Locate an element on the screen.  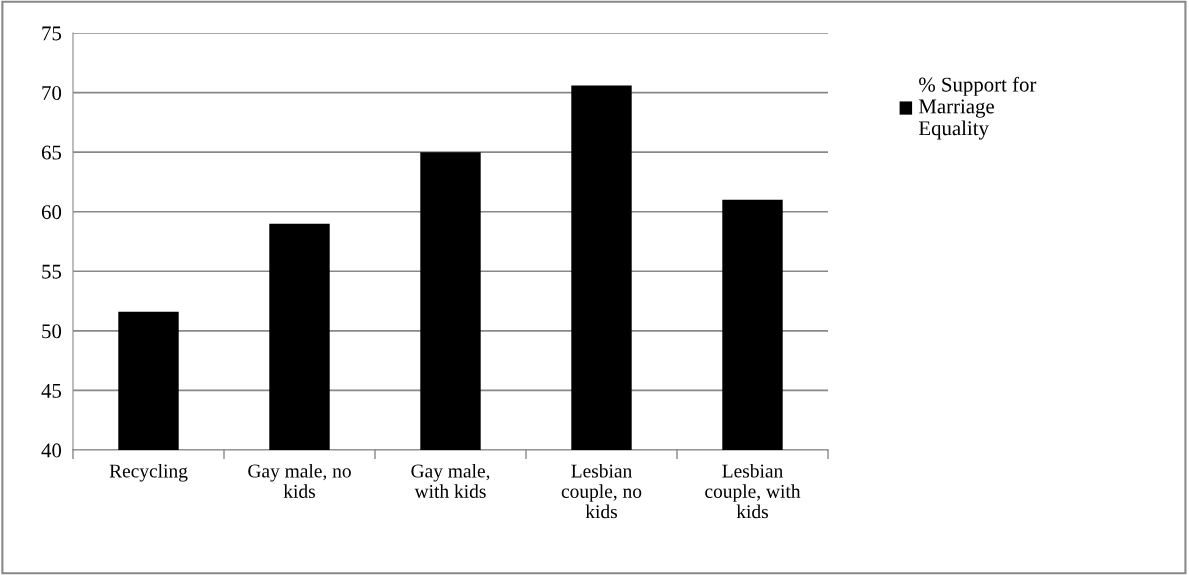
y-tick-label: 70 is located at coordinates (52, 92).